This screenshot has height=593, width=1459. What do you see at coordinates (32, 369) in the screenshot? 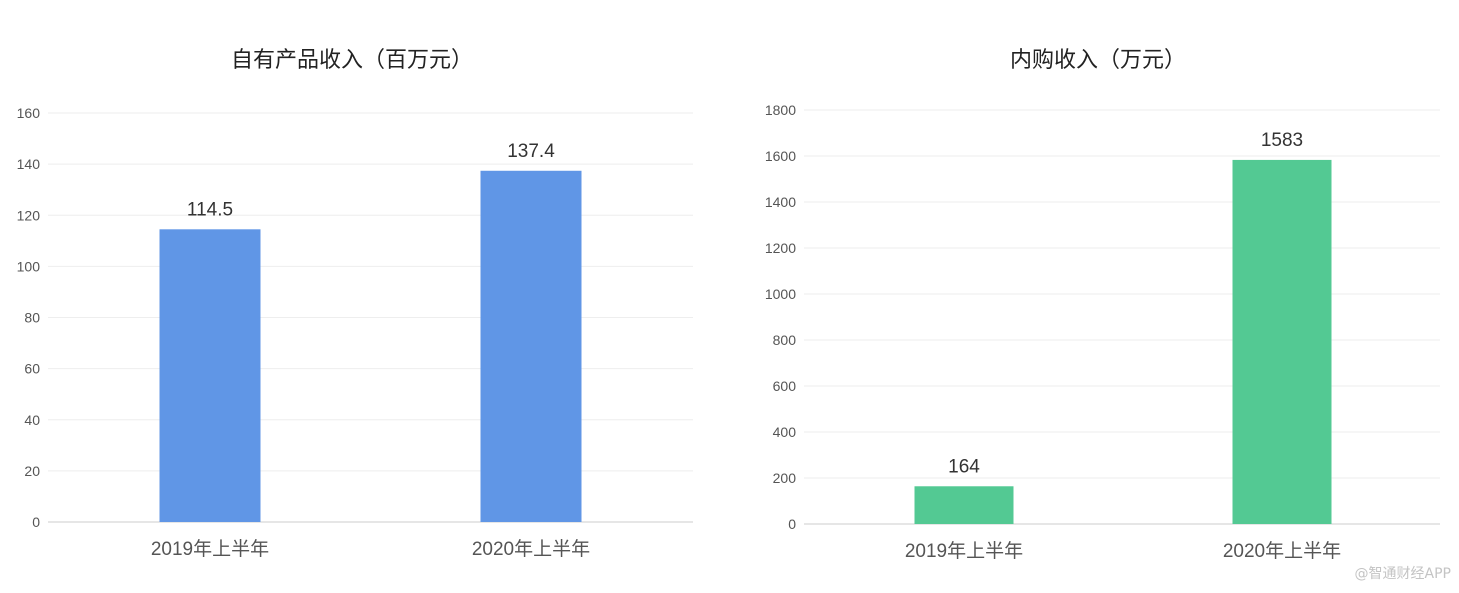
I see `y-tick-label: 60` at bounding box center [32, 369].